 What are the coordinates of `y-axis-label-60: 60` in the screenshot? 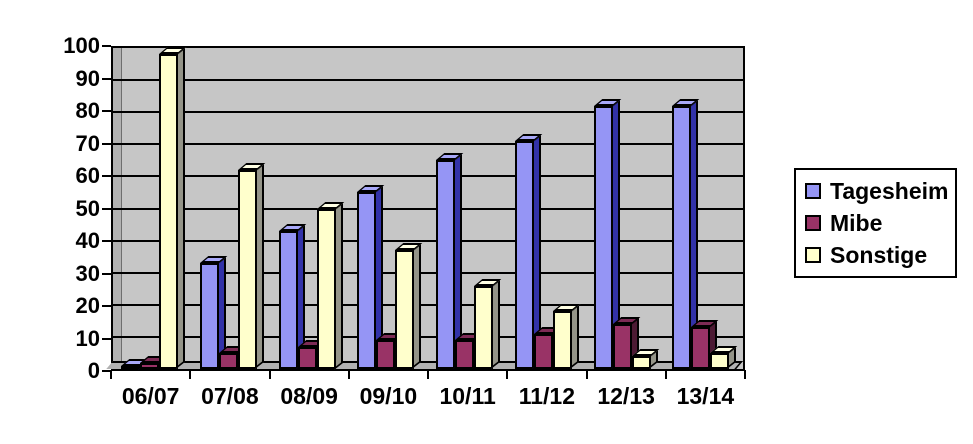 It's located at (87, 175).